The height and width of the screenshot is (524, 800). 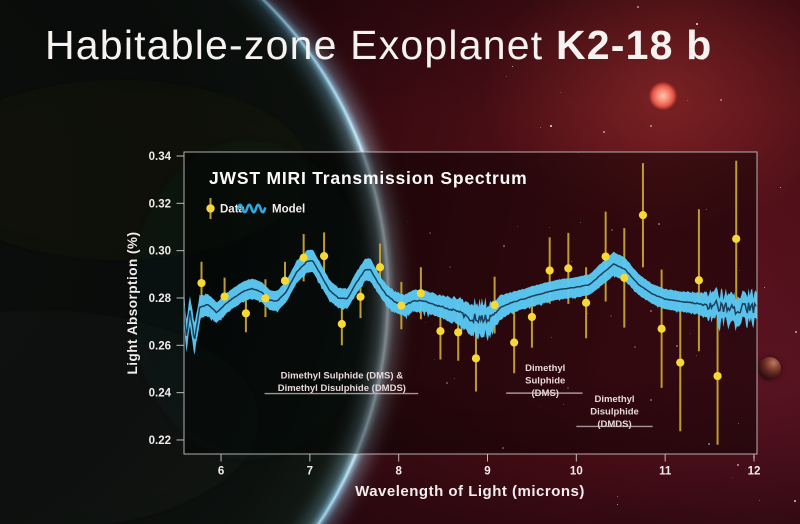 I want to click on annotation-text: Dimethyl Disulphide (DMDS), so click(x=342, y=388).